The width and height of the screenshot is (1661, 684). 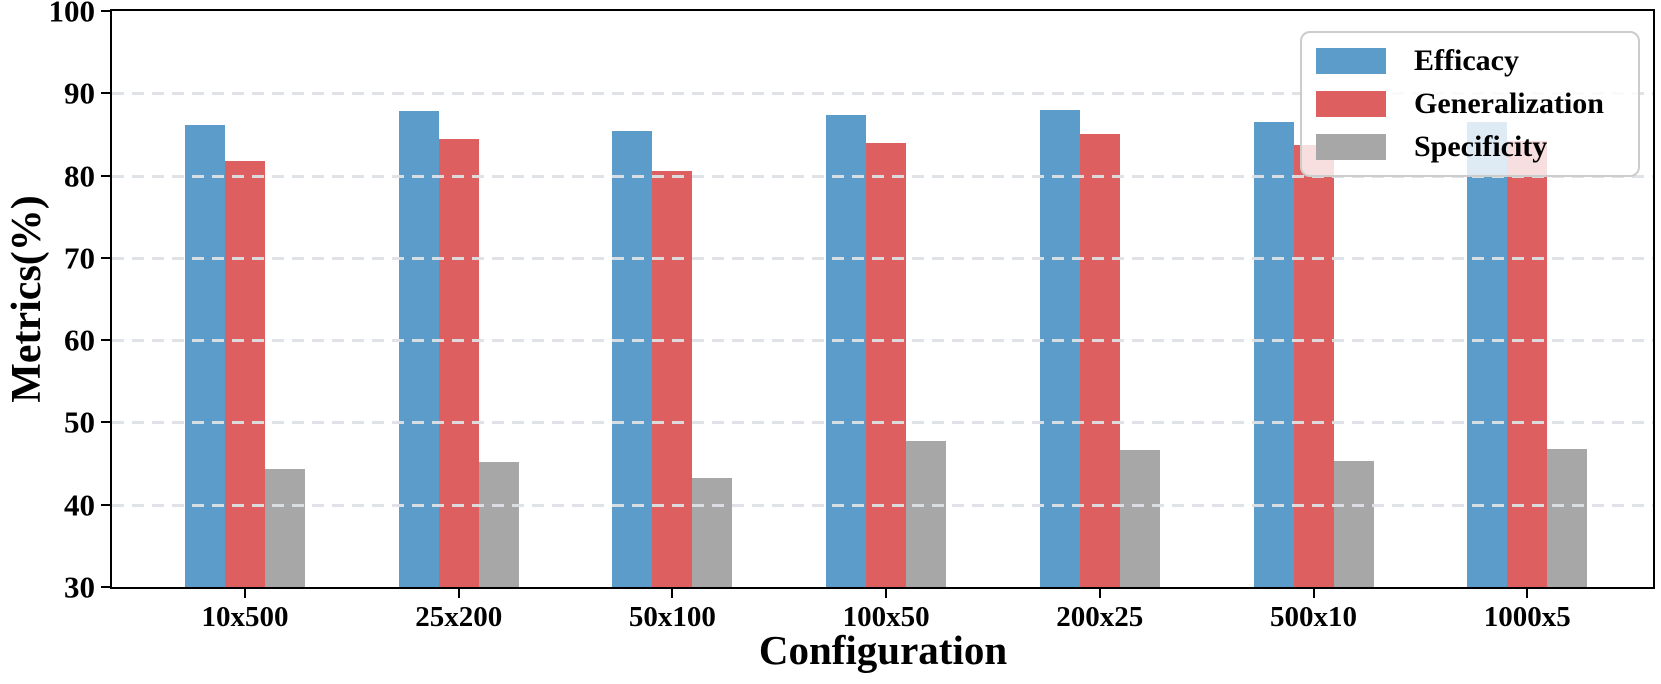 What do you see at coordinates (1466, 60) in the screenshot?
I see `legend-label-efficacy: Efficacy` at bounding box center [1466, 60].